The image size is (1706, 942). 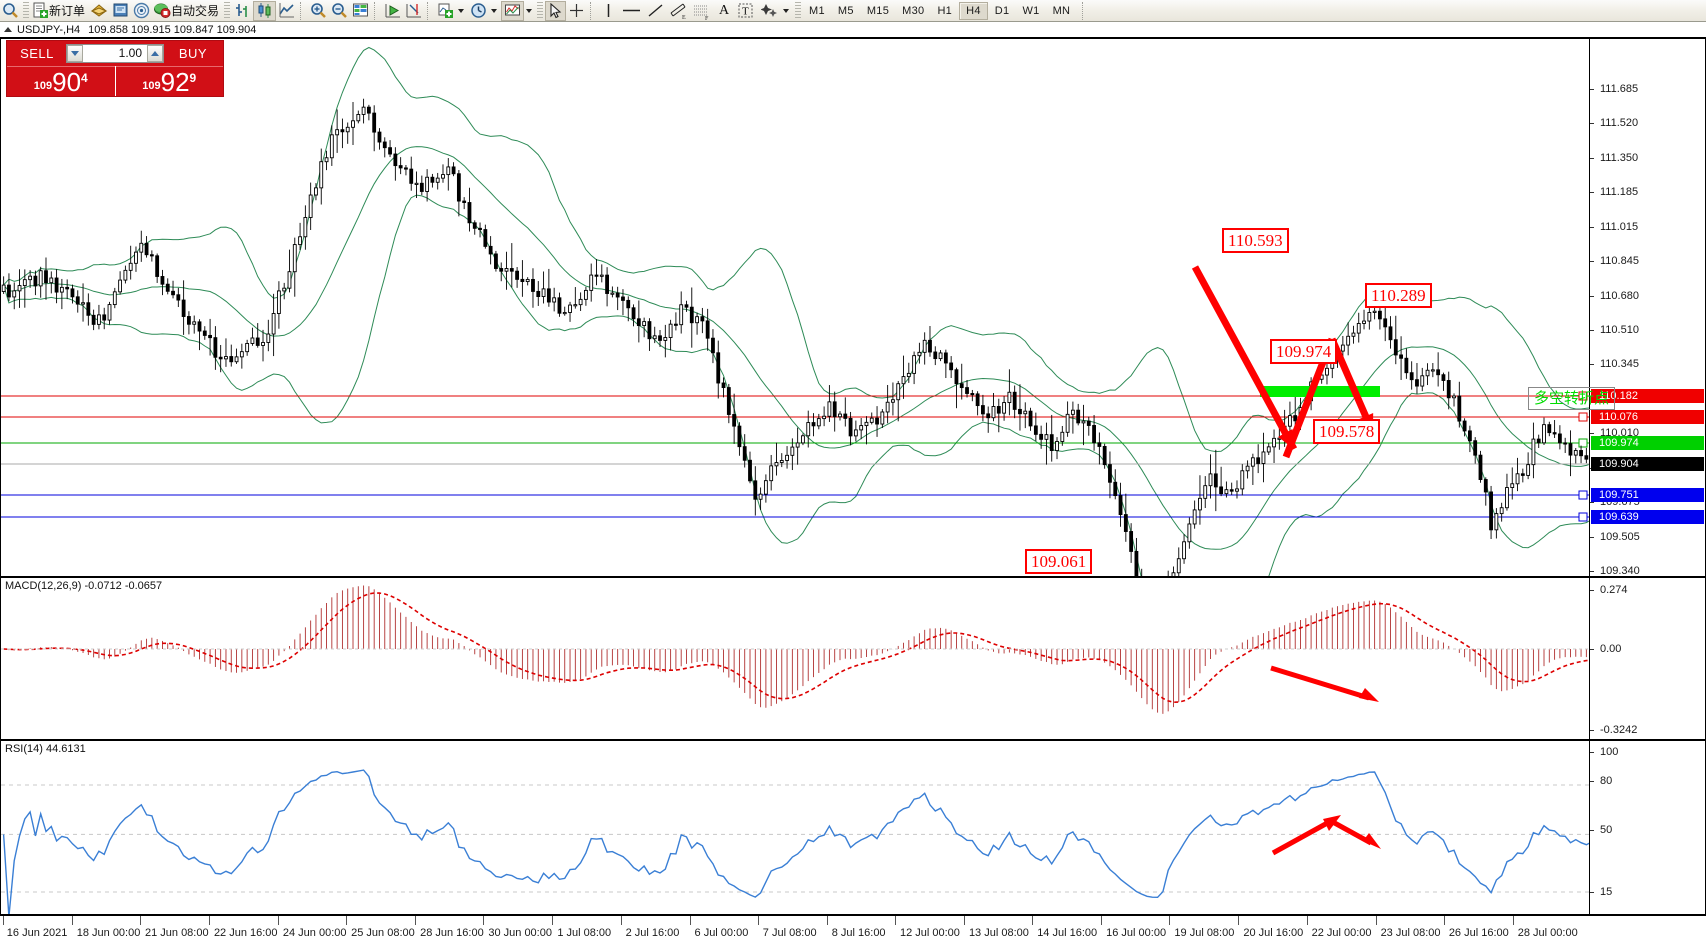 What do you see at coordinates (1647, 517) in the screenshot?
I see `price-level-badge: 109.639` at bounding box center [1647, 517].